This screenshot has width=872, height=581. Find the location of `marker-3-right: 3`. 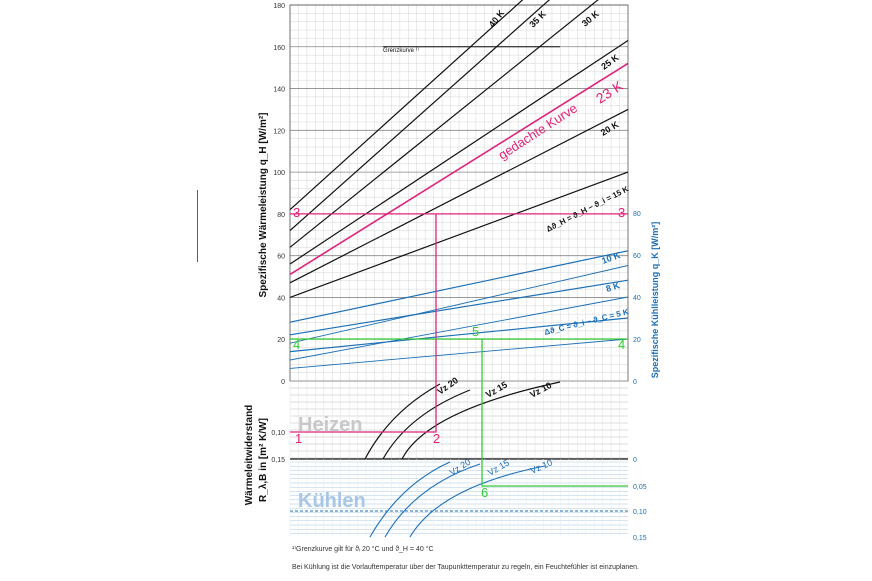

marker-3-right: 3 is located at coordinates (621, 212).